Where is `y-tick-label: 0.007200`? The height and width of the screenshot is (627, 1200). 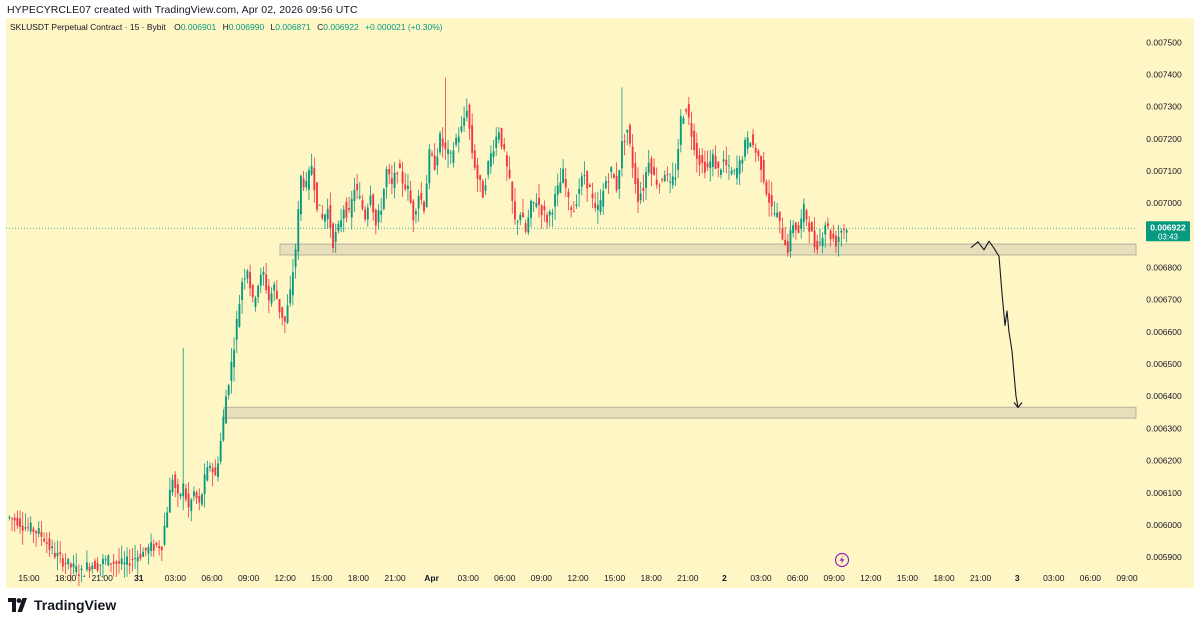 y-tick-label: 0.007200 is located at coordinates (1164, 139).